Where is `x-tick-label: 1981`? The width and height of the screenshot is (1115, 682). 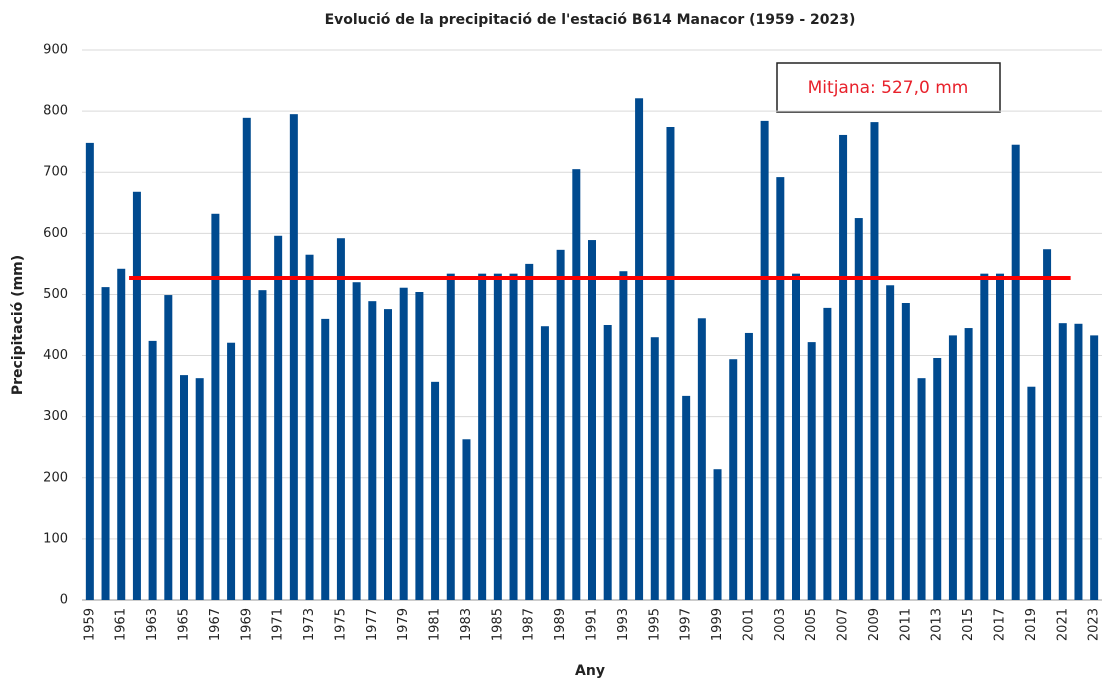
x-tick-label: 1981 is located at coordinates (435, 624).